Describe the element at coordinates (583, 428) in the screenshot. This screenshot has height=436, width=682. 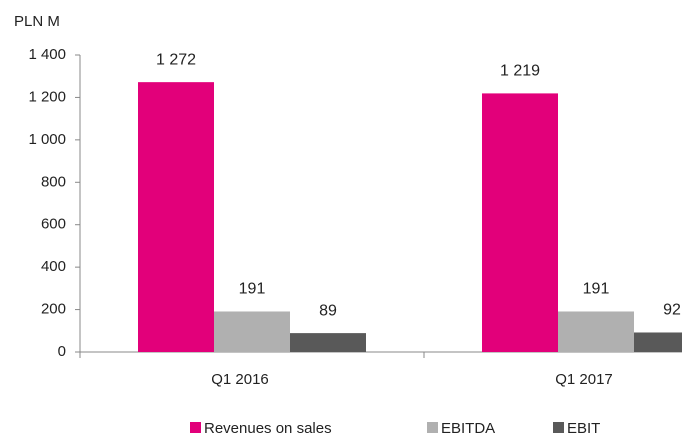
I see `legend-label: EBIT` at that location.